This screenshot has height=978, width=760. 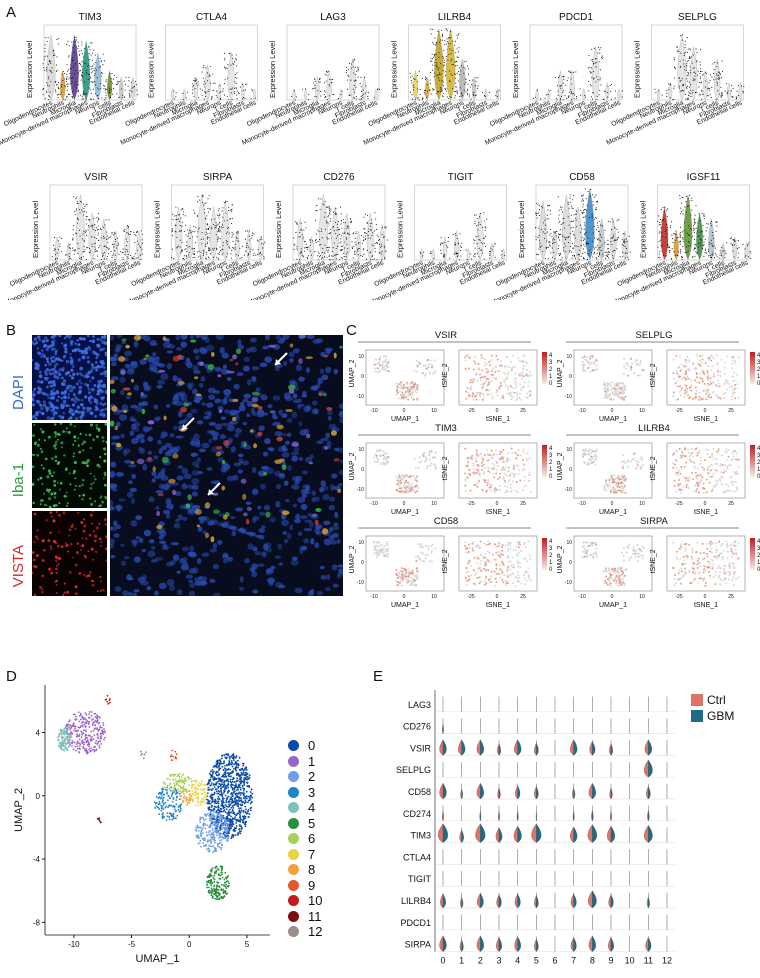 I want to click on legend-label: GBM, so click(x=720, y=716).